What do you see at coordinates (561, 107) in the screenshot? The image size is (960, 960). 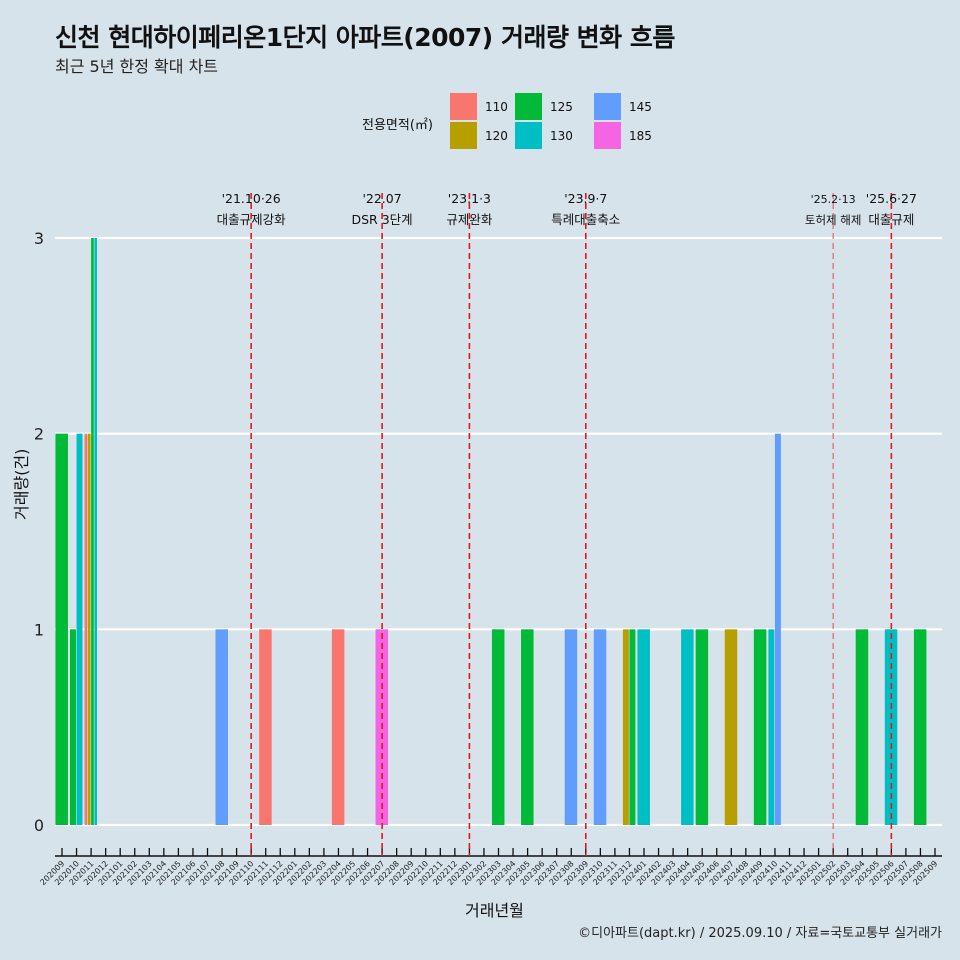 I see `legend-label: 125` at bounding box center [561, 107].